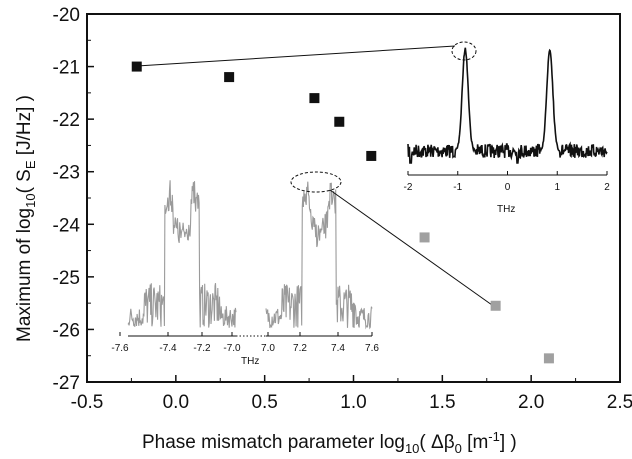 This screenshot has height=459, width=632. What do you see at coordinates (182, 254) in the screenshot?
I see `inset-left-trace-negative` at bounding box center [182, 254].